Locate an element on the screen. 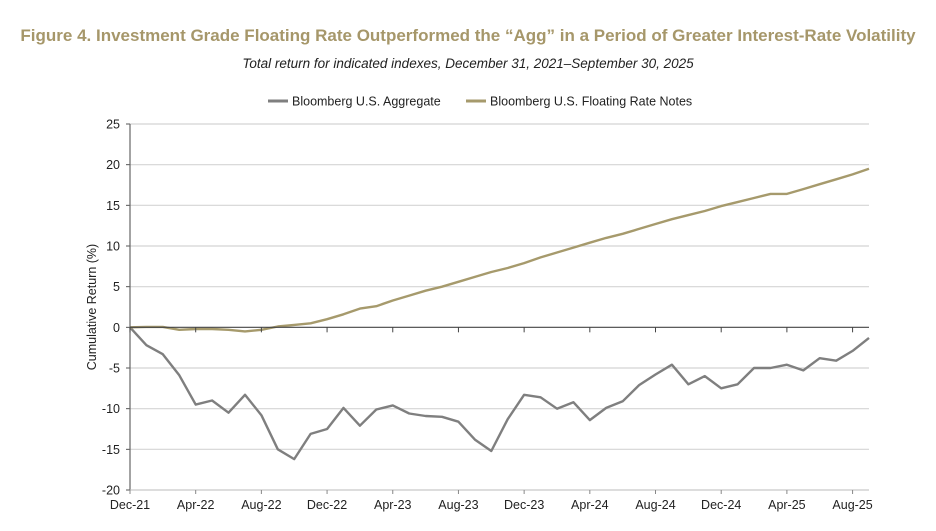  x-tick-label: Dec-24 is located at coordinates (721, 505).